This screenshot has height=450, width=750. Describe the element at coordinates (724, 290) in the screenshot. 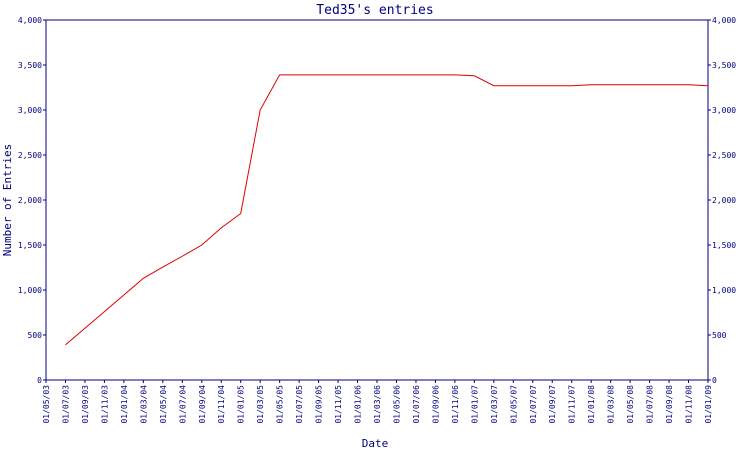

I see `y2-tick-label: 1,000` at that location.